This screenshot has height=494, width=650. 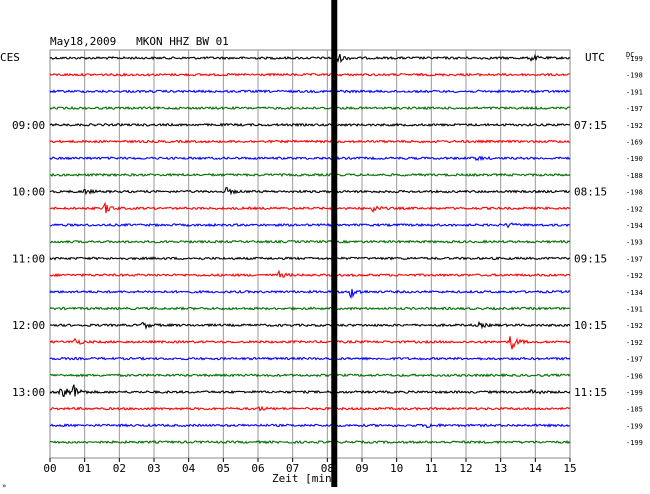 I want to click on time-marker, so click(x=334, y=243).